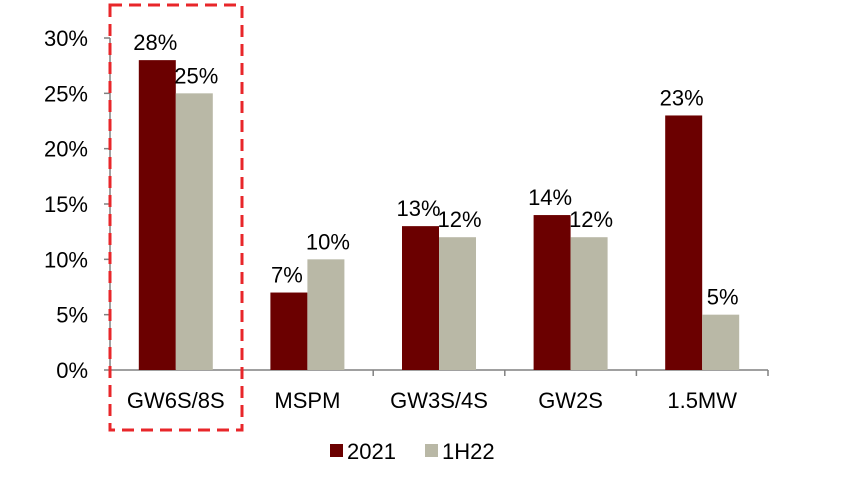  Describe the element at coordinates (439, 400) in the screenshot. I see `x-tick-label: GW3S/4S` at that location.